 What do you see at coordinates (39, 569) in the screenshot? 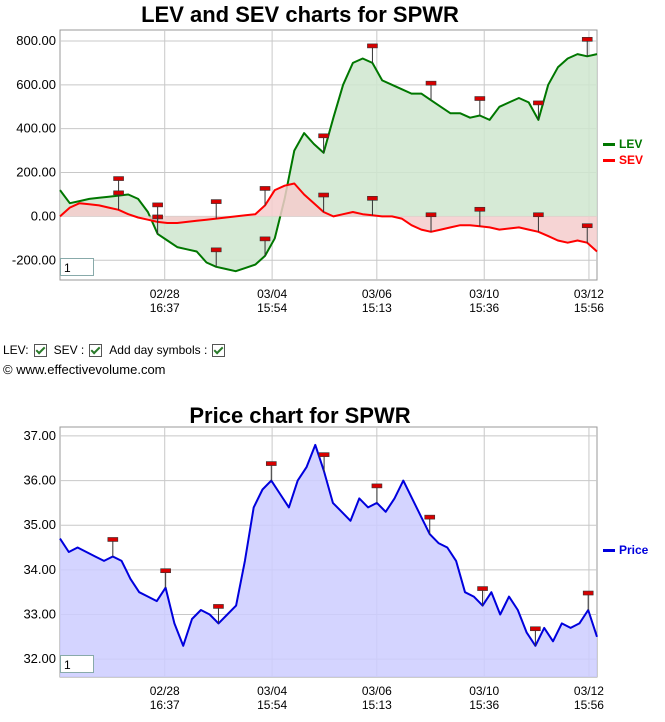
I see `y-tick-label: 34.00` at bounding box center [39, 569].